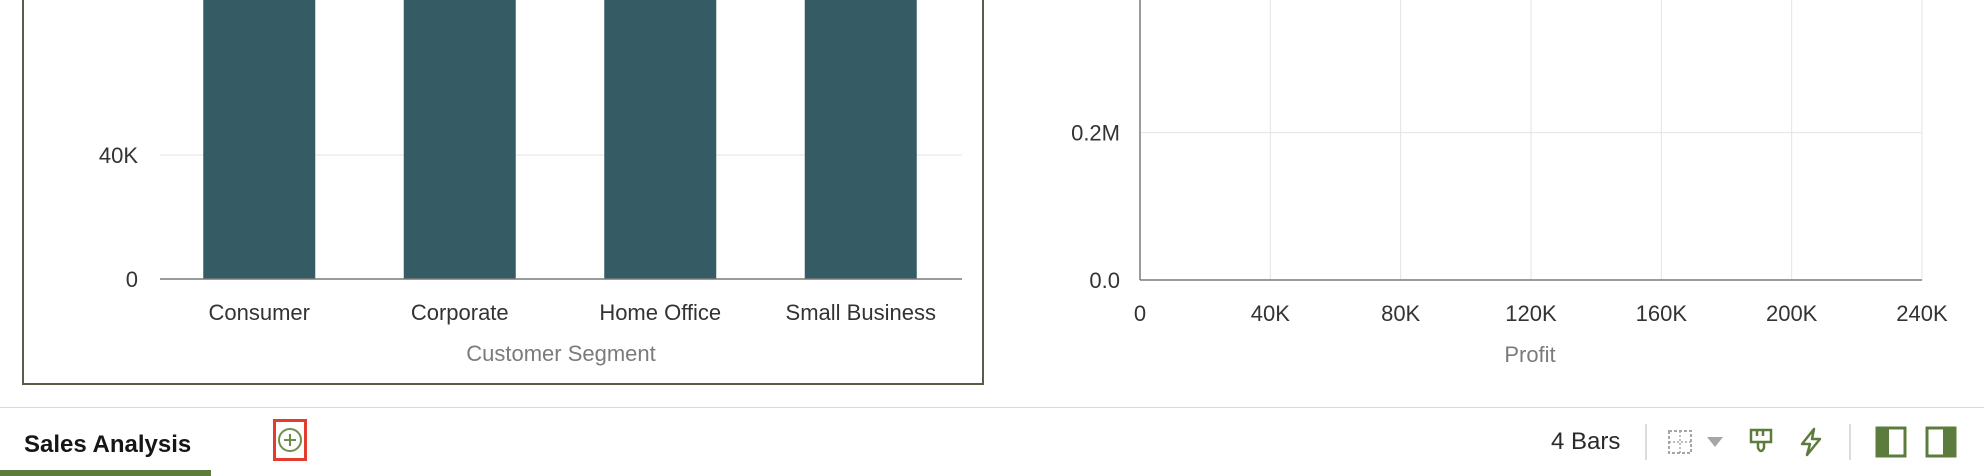 Image resolution: width=1984 pixels, height=476 pixels. I want to click on bar-chart-x-tick-label: Small Business, so click(861, 312).